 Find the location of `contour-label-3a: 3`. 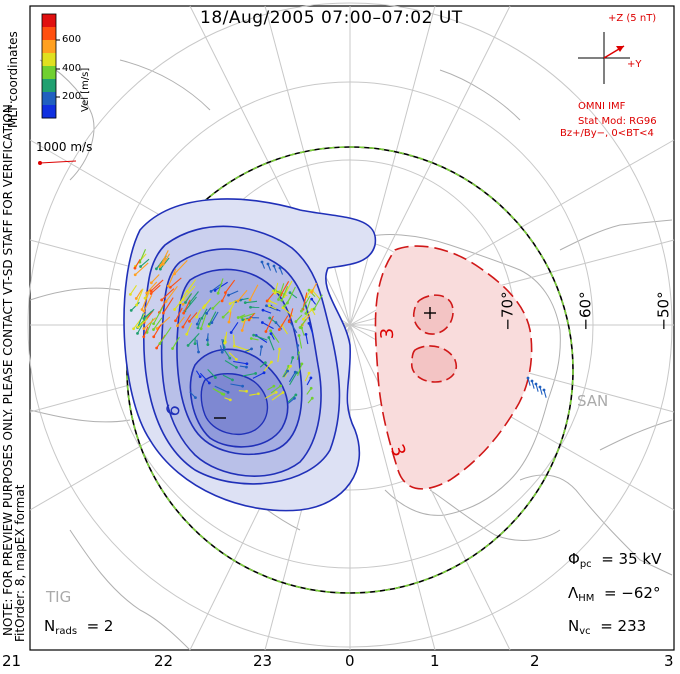

contour-label-3a: 3 is located at coordinates (388, 333).